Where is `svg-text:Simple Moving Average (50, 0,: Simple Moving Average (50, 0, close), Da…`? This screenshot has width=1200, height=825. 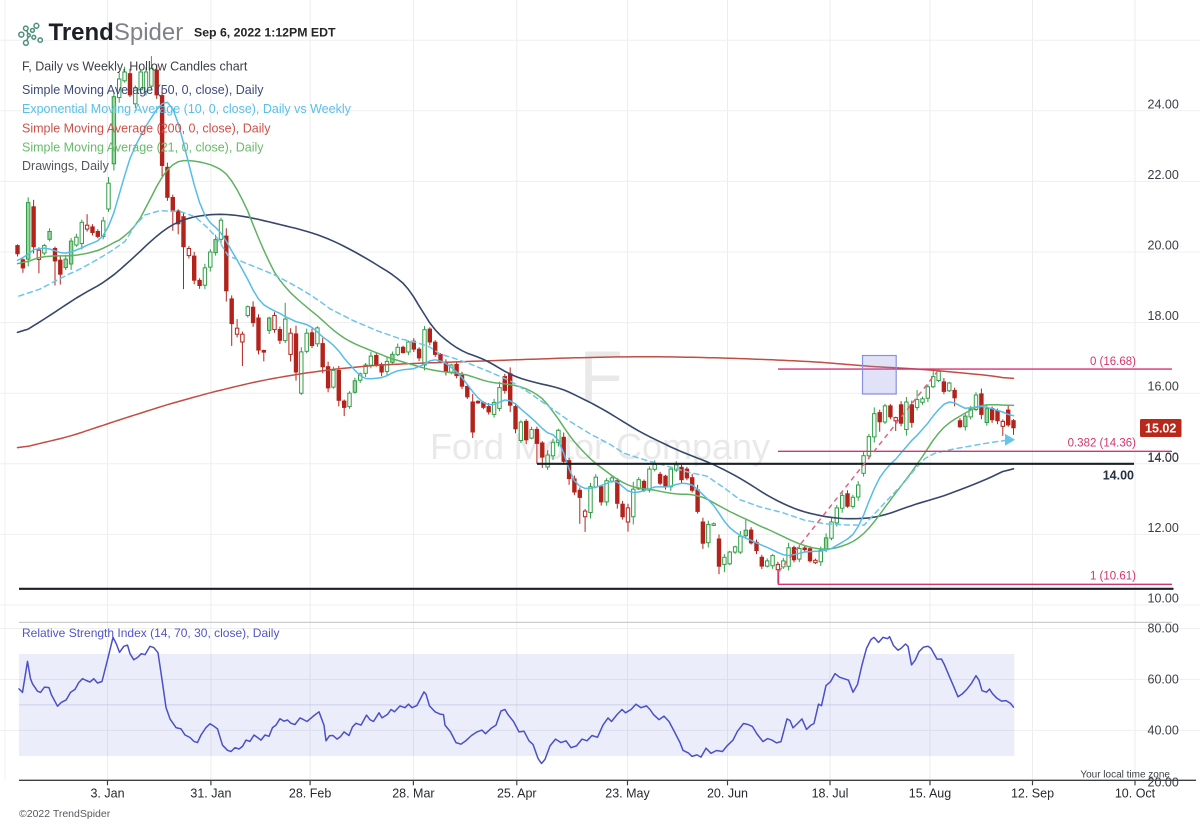
svg-text:Simple Moving Average (50, 0,: Simple Moving Average (50, 0, close), Da… is located at coordinates (143, 90).